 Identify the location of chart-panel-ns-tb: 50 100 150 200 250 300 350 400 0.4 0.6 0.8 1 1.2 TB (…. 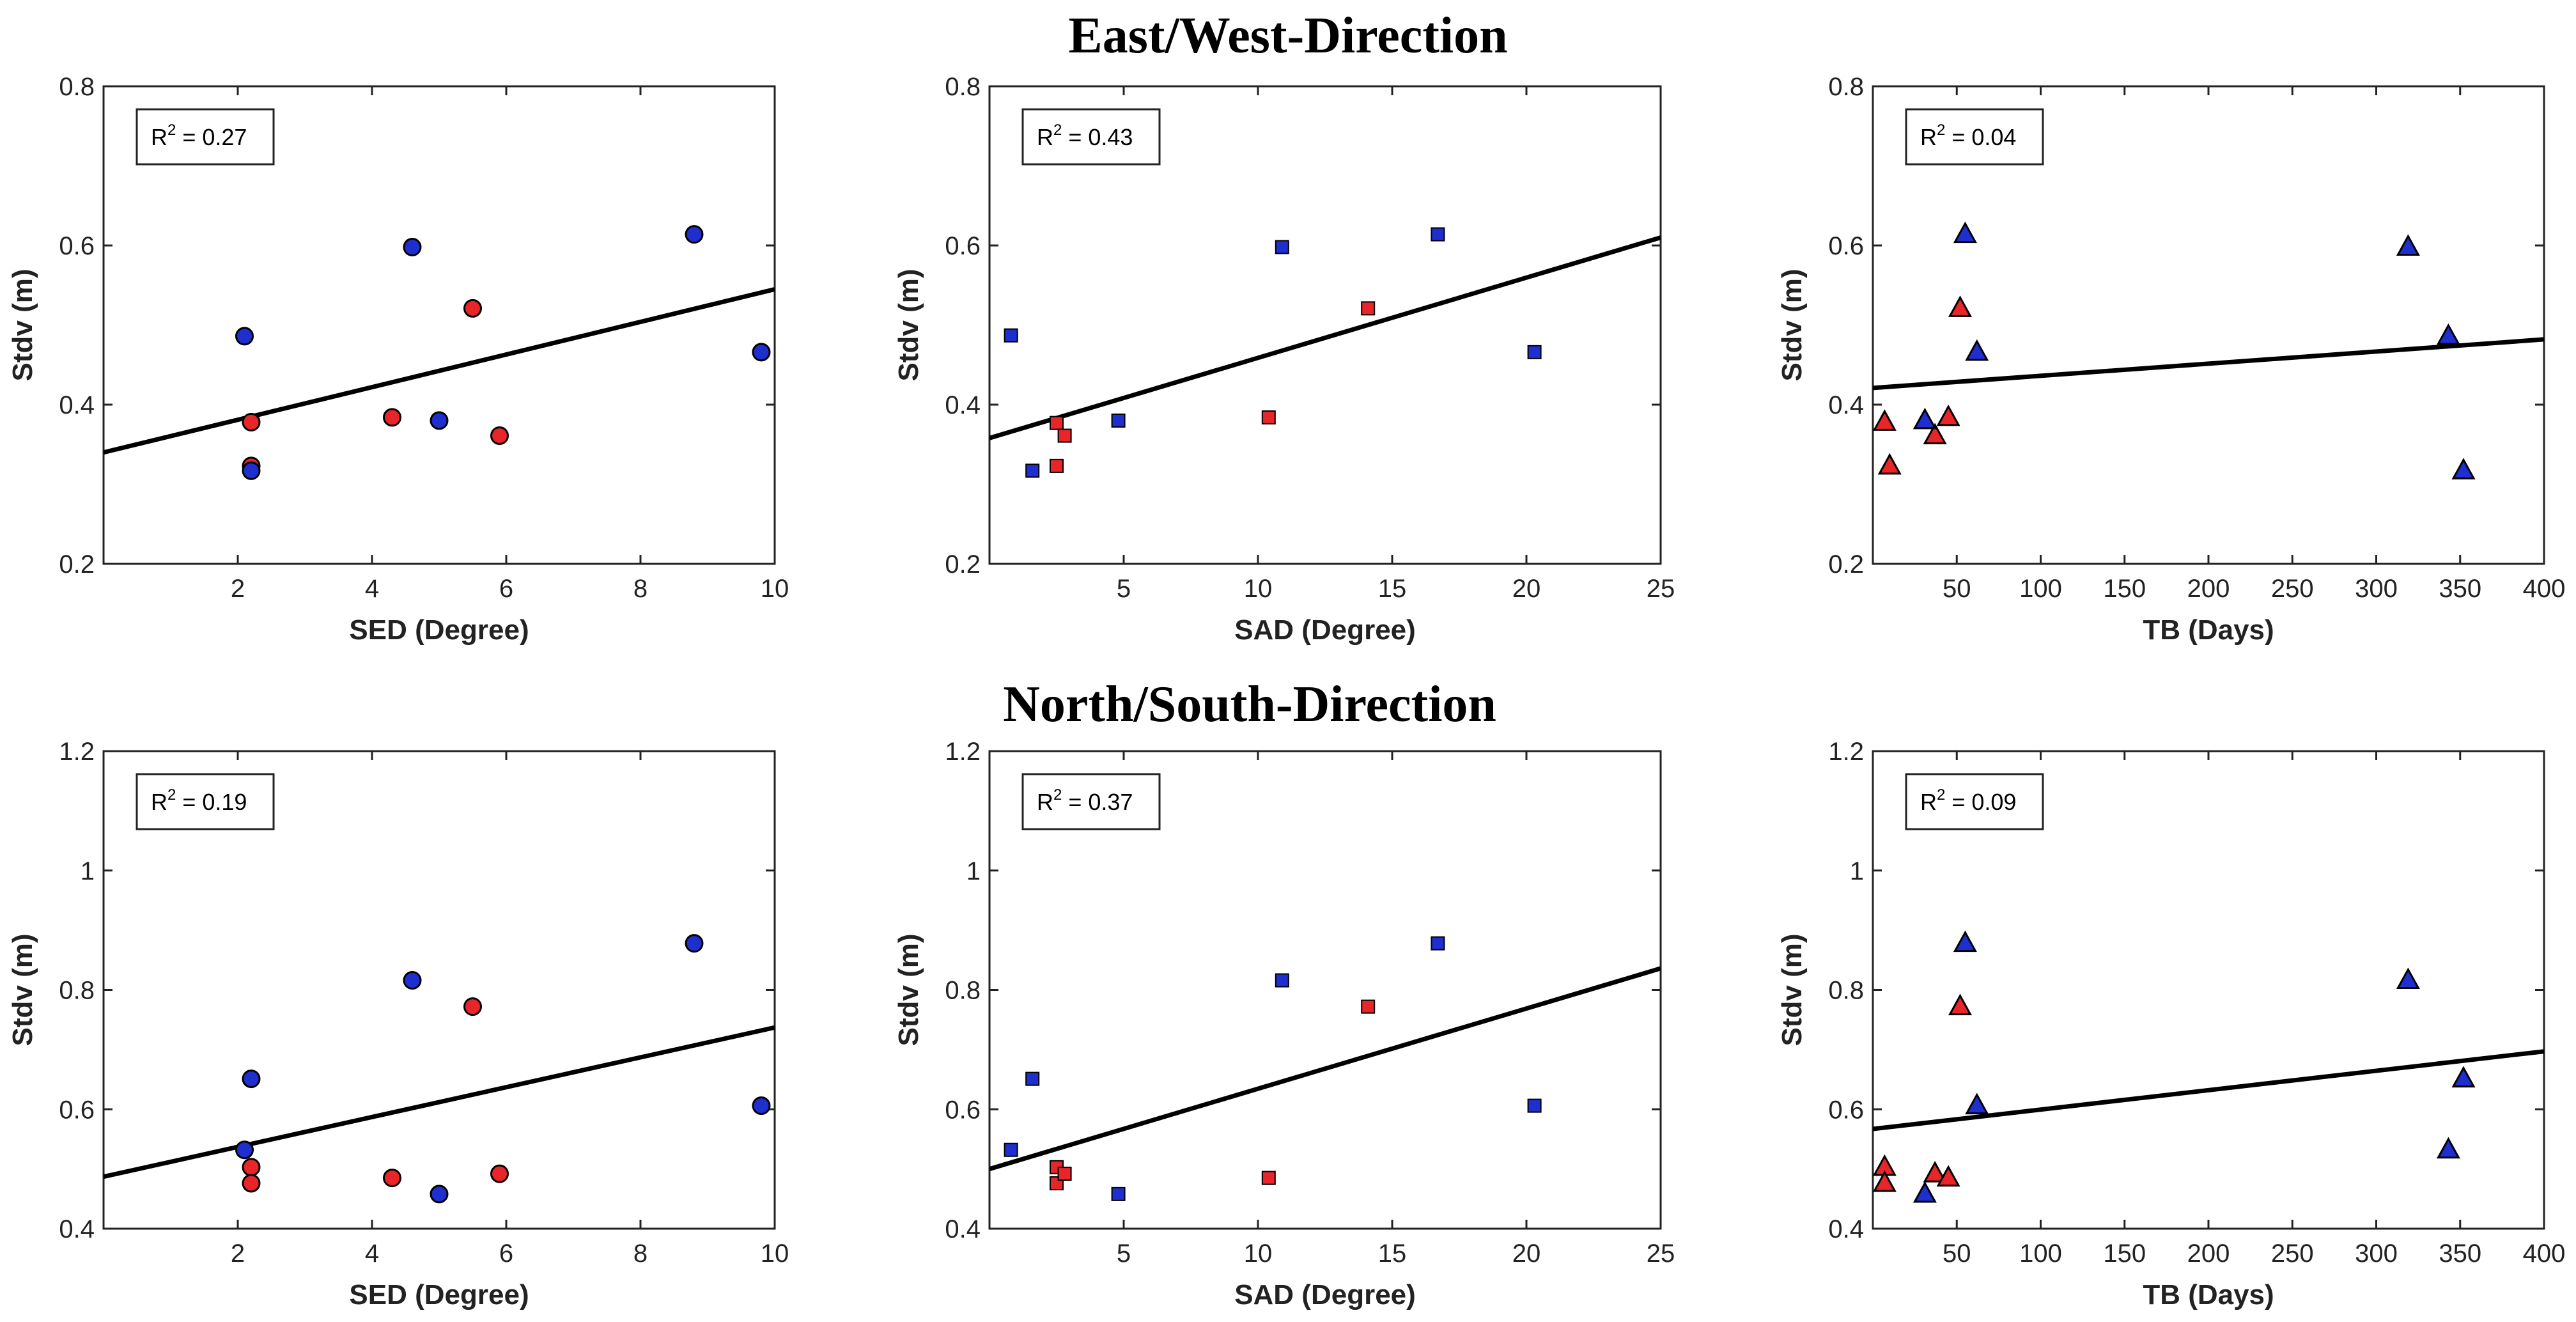
(2170, 1024).